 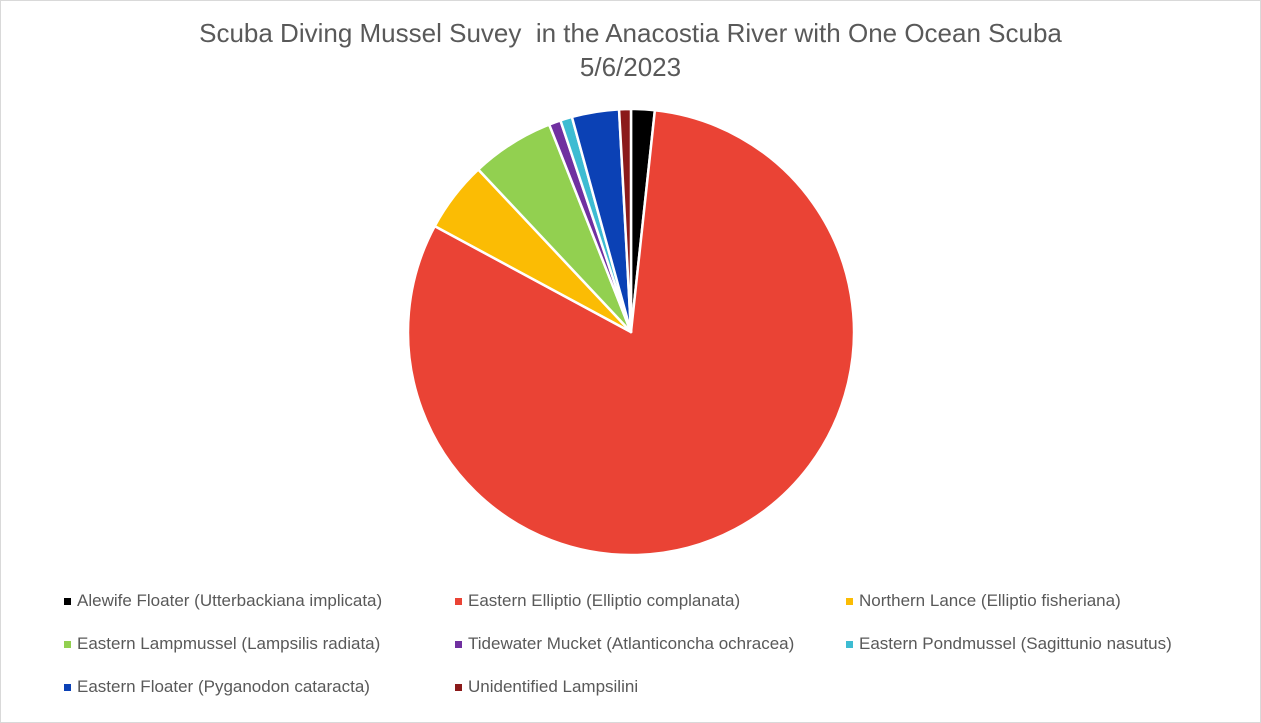 I want to click on chart-subtitle: 5/6/2023, so click(x=630, y=67).